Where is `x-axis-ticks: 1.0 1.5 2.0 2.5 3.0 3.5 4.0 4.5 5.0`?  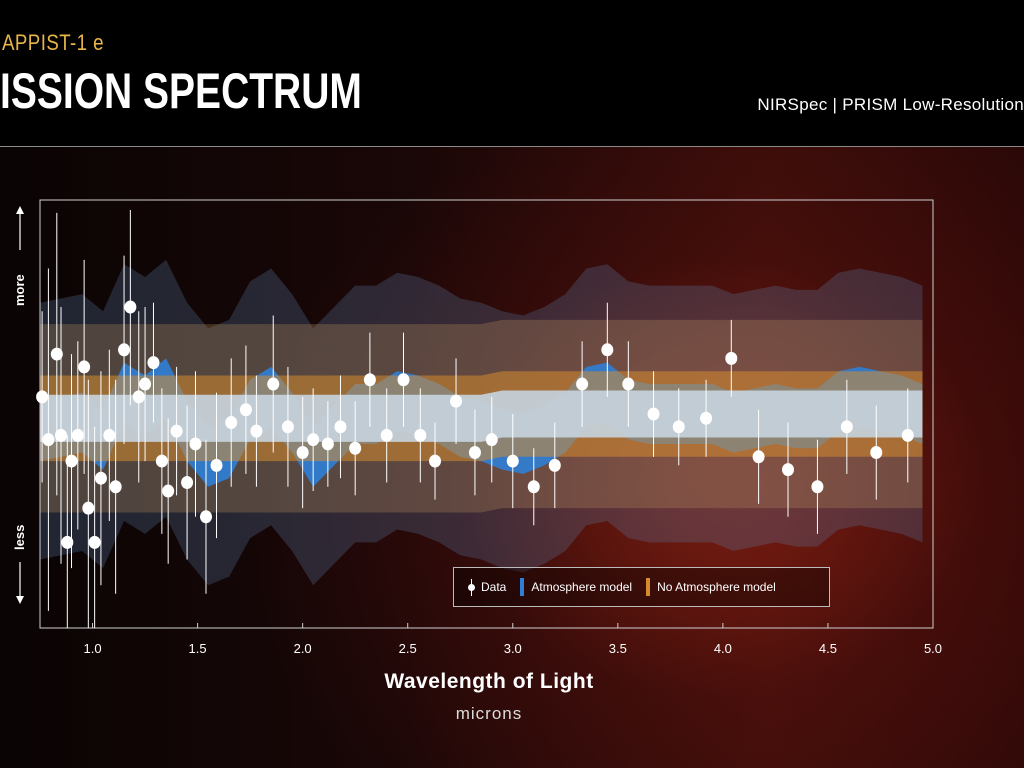
x-axis-ticks: 1.0 1.5 2.0 2.5 3.0 3.5 4.0 4.5 5.0 is located at coordinates (512, 639).